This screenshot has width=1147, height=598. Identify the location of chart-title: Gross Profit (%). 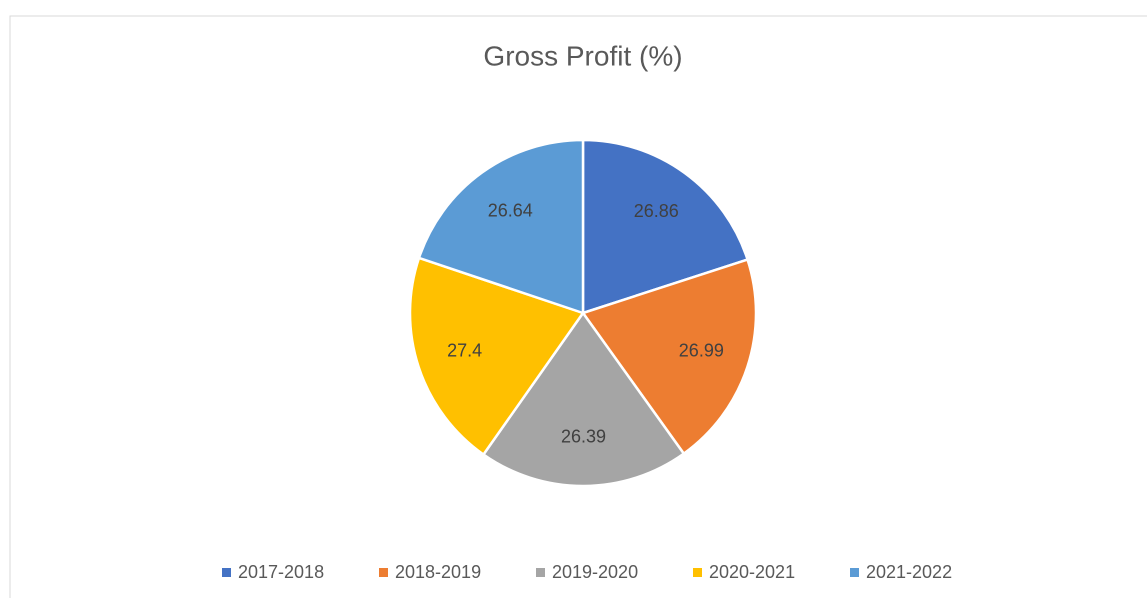
(582, 55).